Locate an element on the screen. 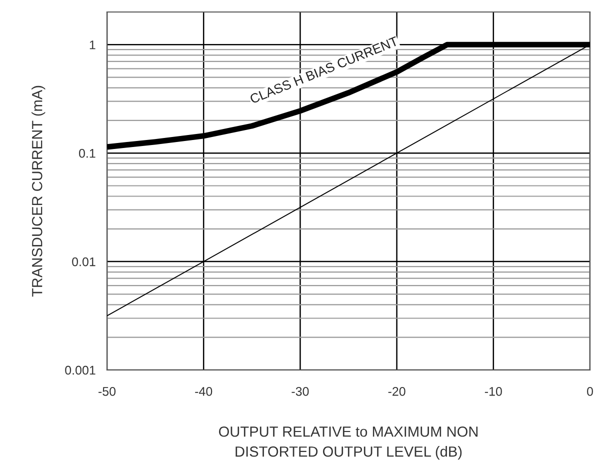 The image size is (598, 464). y-tick-label: 0.001 is located at coordinates (80, 370).